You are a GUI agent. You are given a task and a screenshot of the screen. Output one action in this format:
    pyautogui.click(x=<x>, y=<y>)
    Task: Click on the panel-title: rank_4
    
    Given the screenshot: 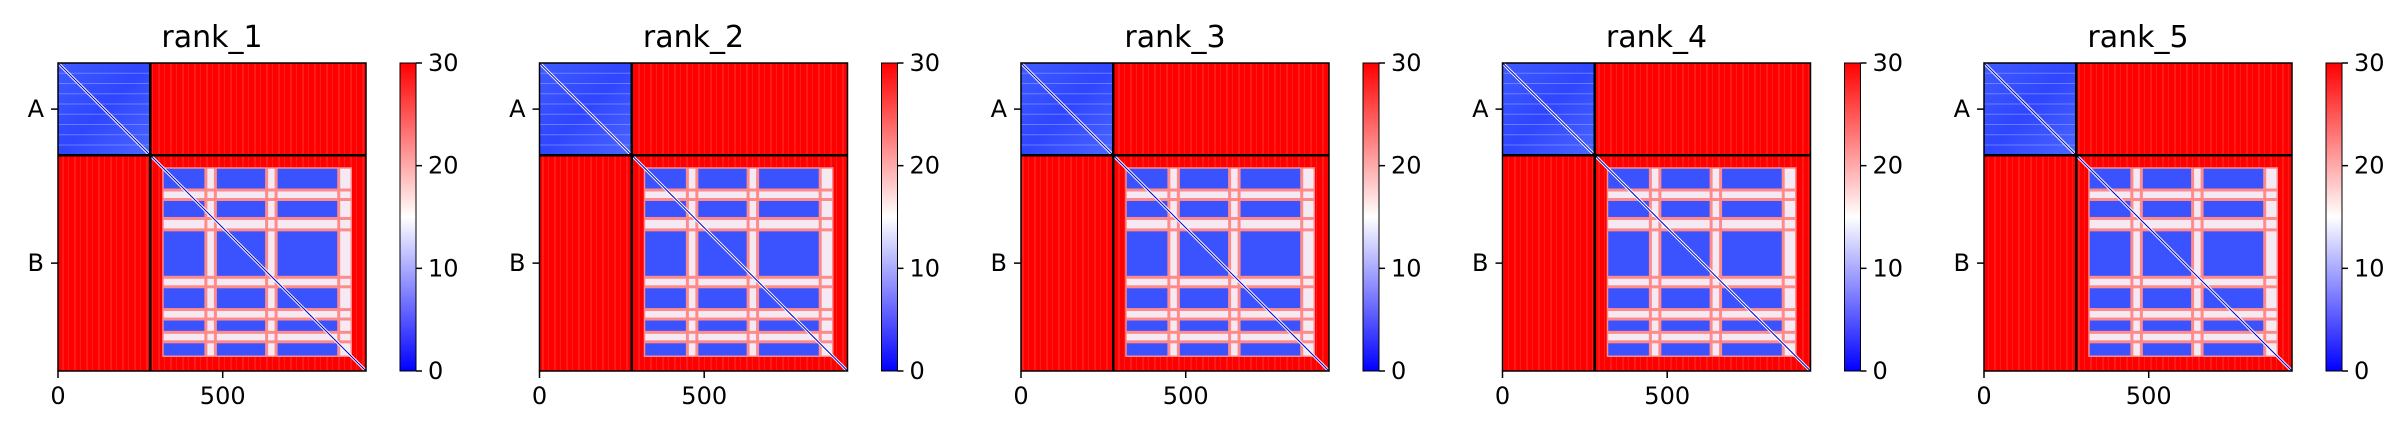 What is the action you would take?
    pyautogui.click(x=1656, y=37)
    